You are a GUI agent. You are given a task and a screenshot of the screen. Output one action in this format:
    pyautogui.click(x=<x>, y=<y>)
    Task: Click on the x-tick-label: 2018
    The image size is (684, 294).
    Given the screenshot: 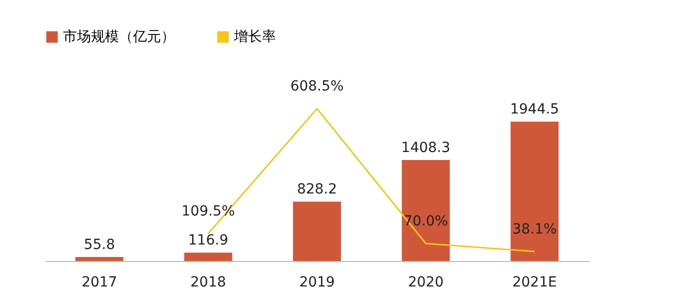 What is the action you would take?
    pyautogui.click(x=208, y=282)
    